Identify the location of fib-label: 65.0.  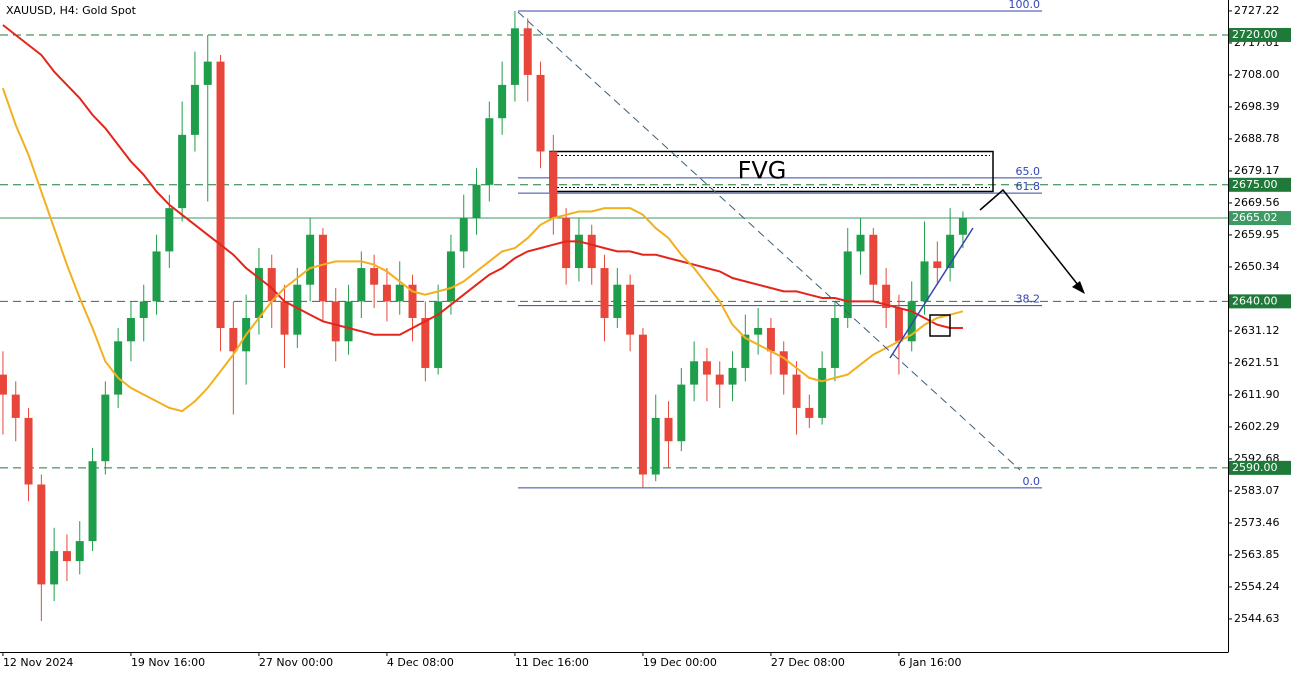
(1028, 171).